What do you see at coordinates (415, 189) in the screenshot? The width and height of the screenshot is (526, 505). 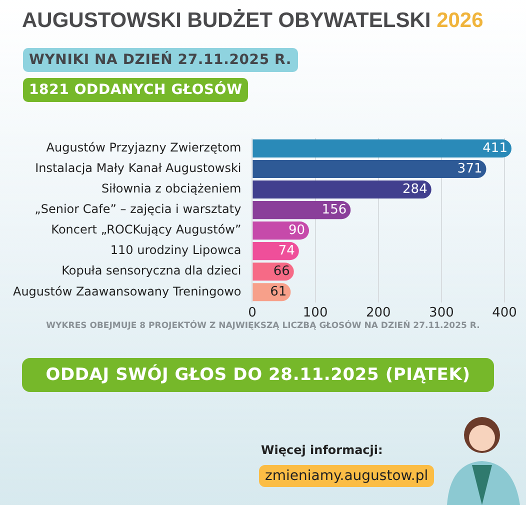 I see `data-label: 284` at bounding box center [415, 189].